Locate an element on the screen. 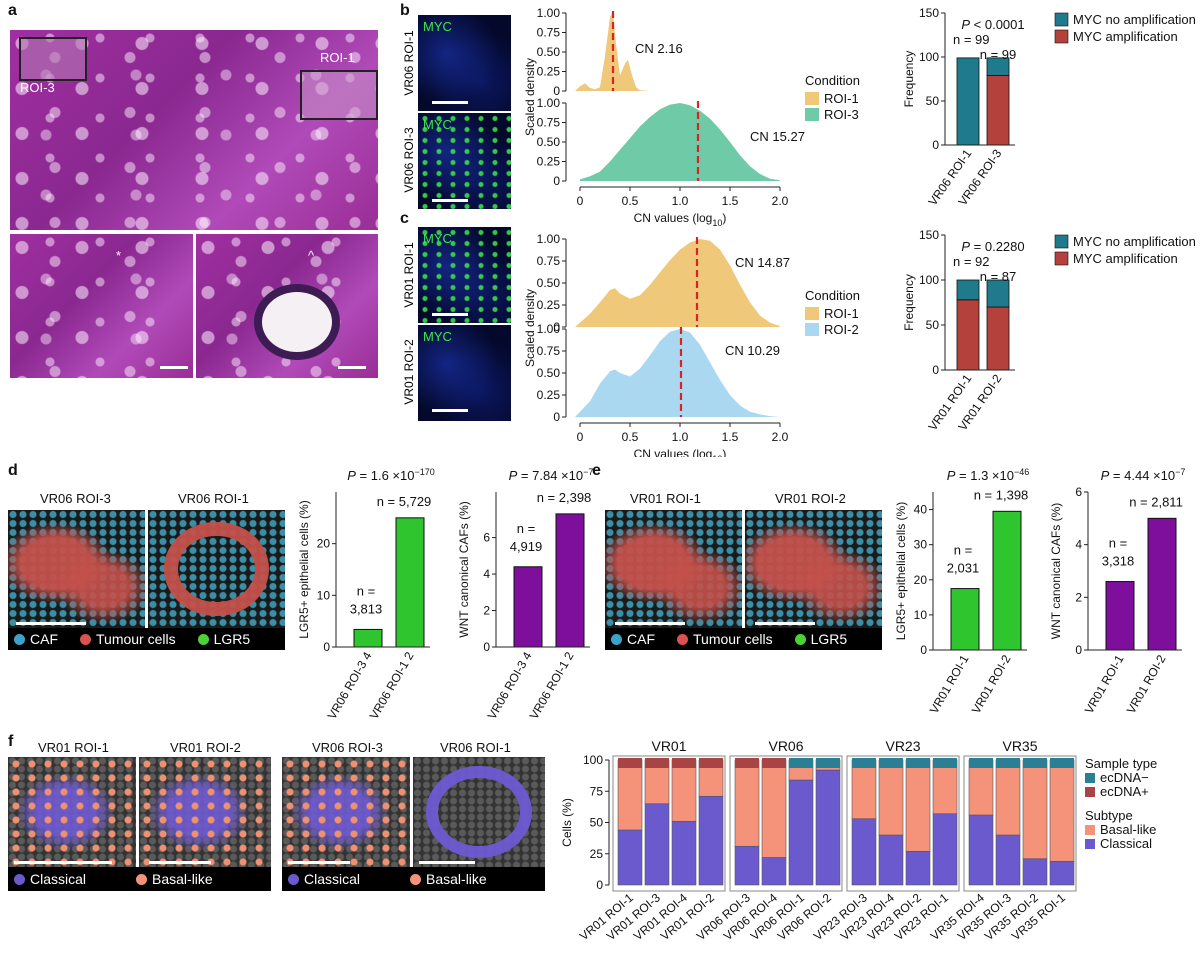  y-tick-label: 50 is located at coordinates (933, 325).